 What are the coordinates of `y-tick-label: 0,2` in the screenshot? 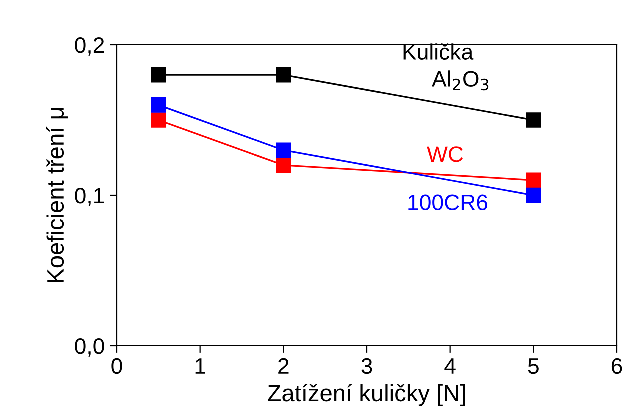 It's located at (89, 47).